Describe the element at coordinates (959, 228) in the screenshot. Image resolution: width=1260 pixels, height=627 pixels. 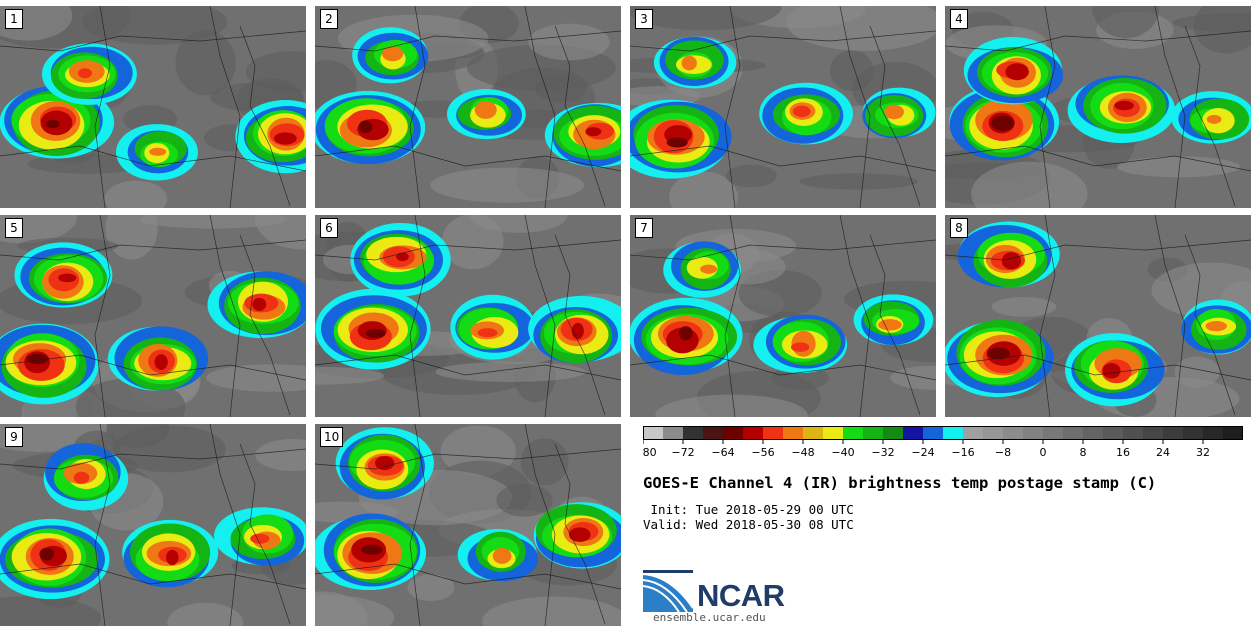
I see `panel-number: 8` at that location.